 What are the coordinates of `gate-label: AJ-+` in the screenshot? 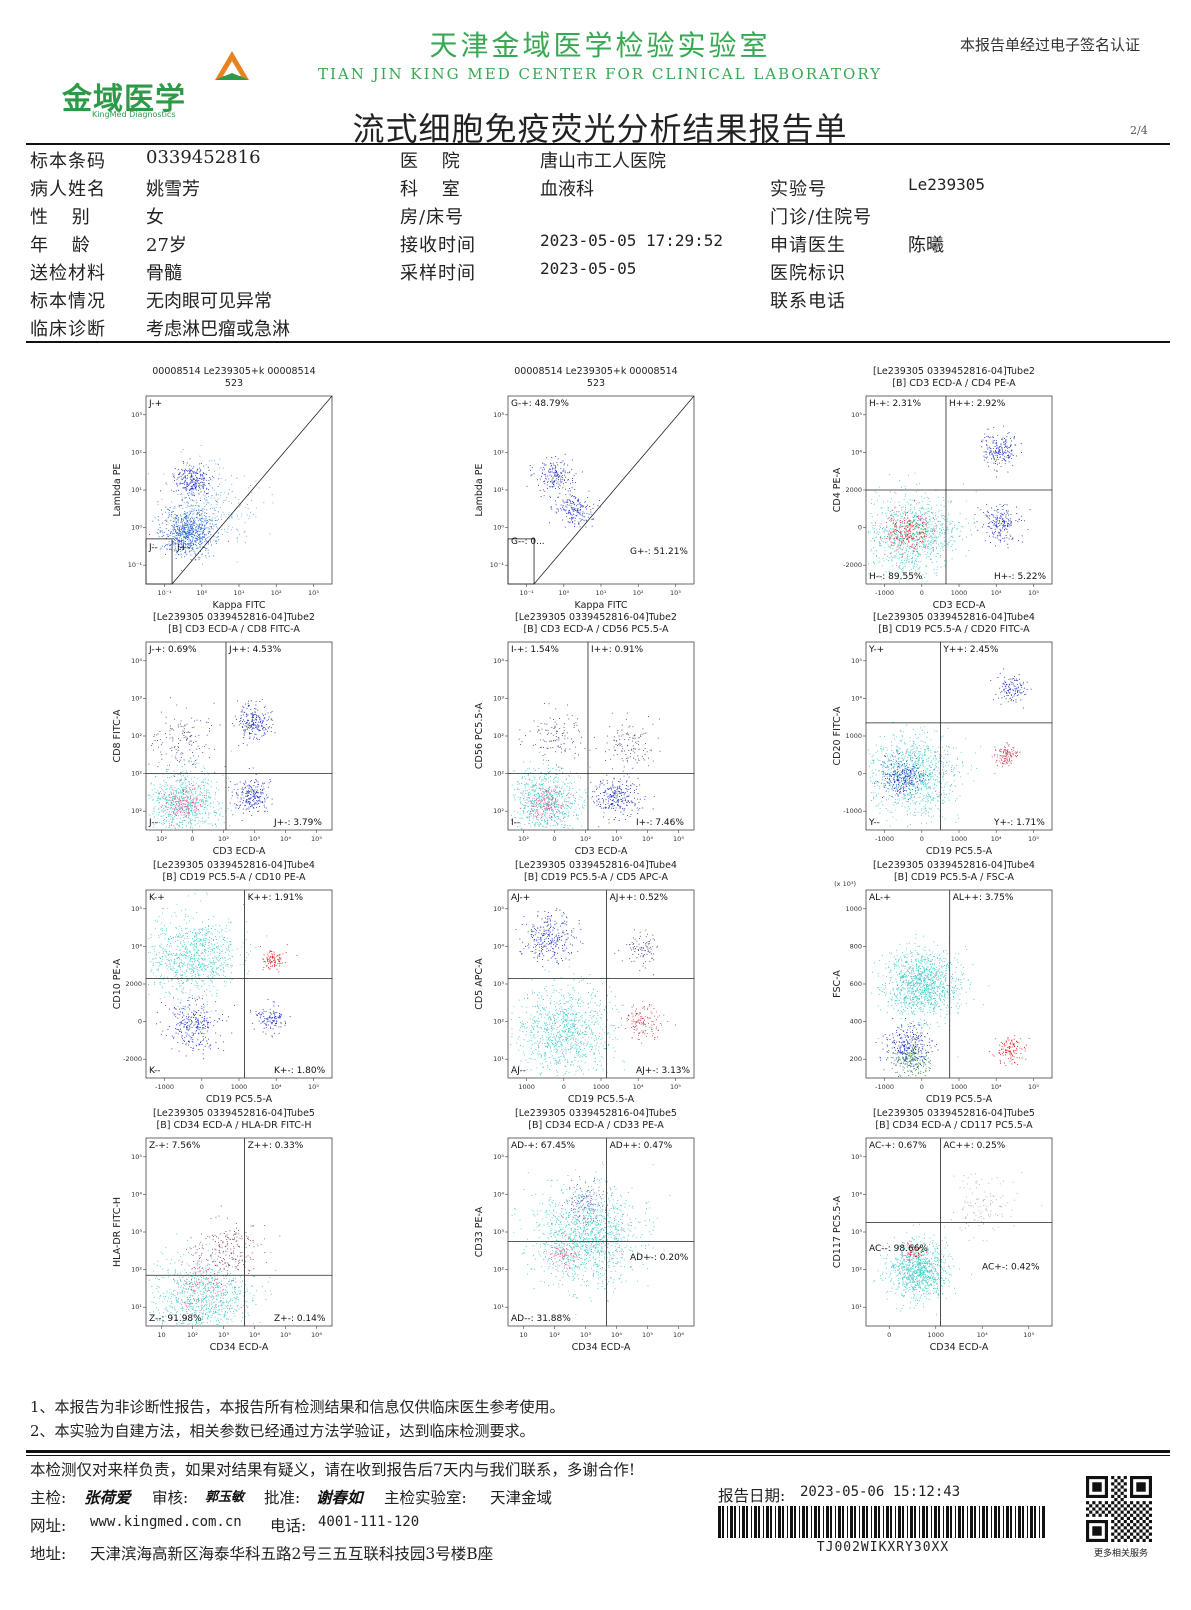 It's located at (520, 898).